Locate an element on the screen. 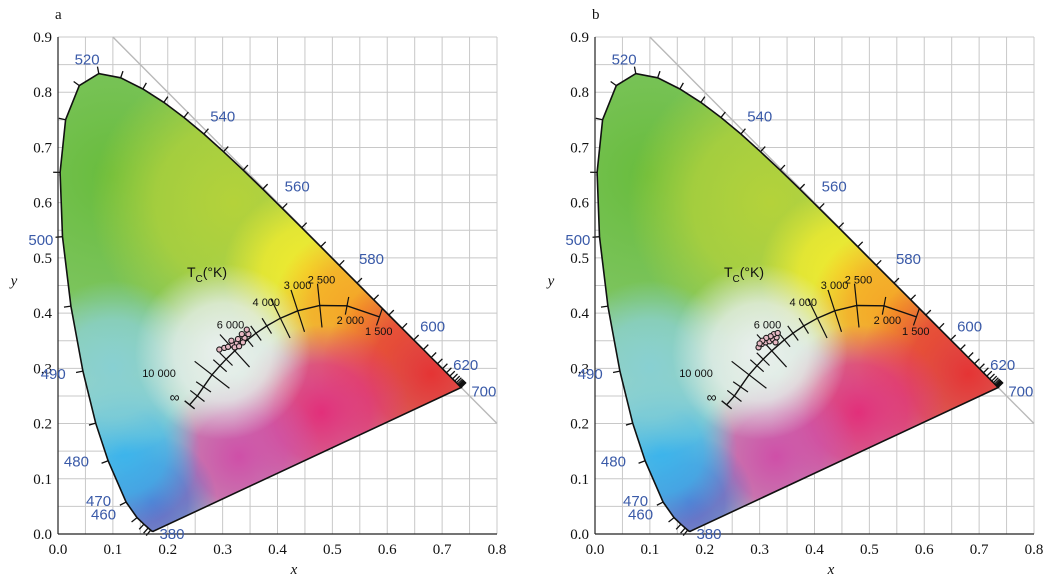  wavelength-label-580: 580 is located at coordinates (908, 259).